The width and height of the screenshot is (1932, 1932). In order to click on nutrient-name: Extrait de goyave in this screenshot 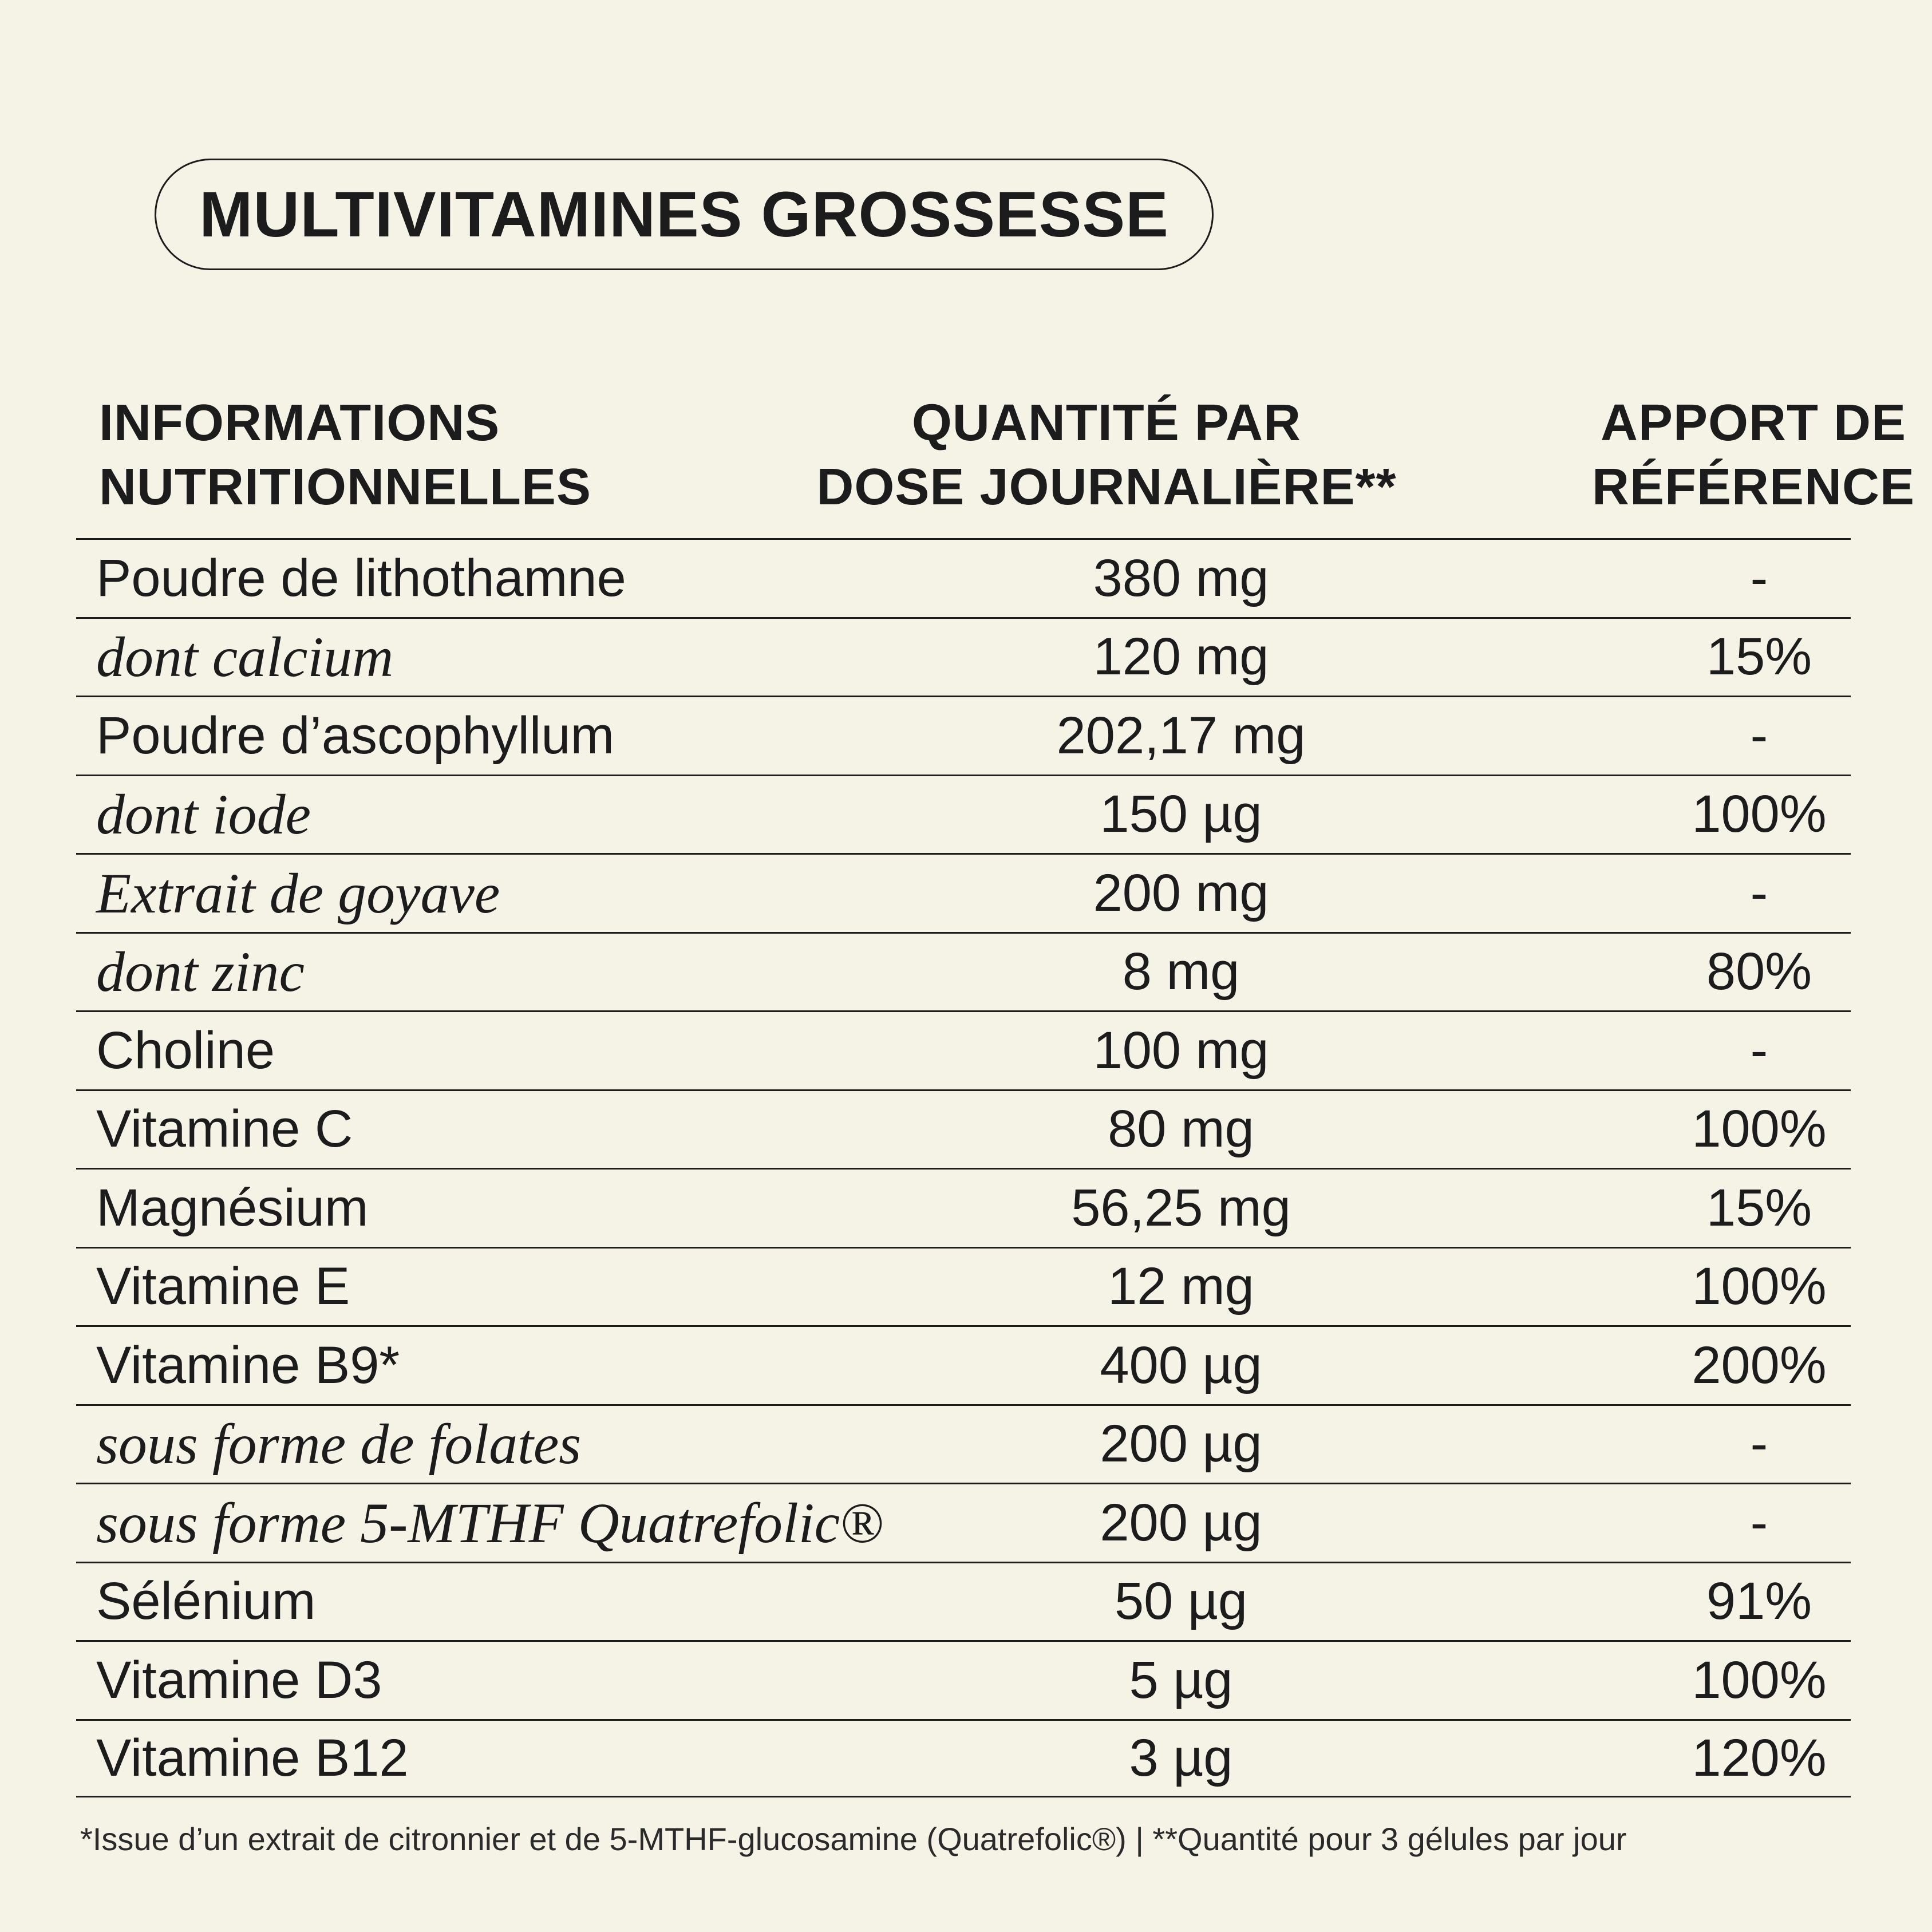, I will do `click(298, 893)`.